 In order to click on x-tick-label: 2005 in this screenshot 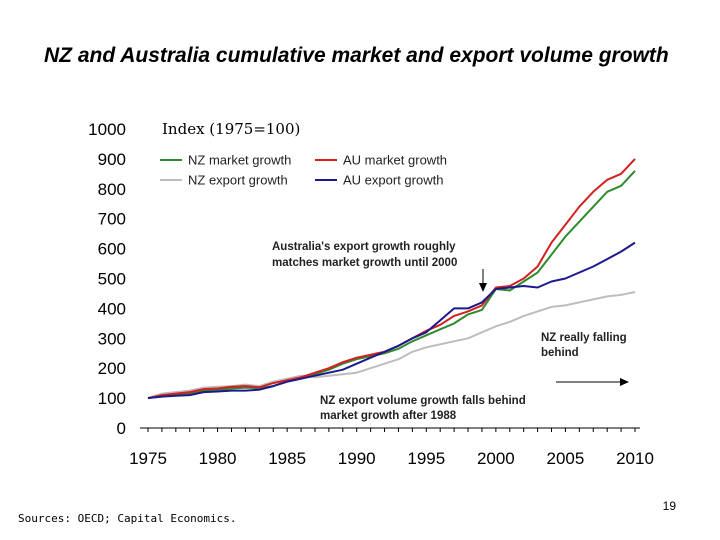, I will do `click(566, 458)`.